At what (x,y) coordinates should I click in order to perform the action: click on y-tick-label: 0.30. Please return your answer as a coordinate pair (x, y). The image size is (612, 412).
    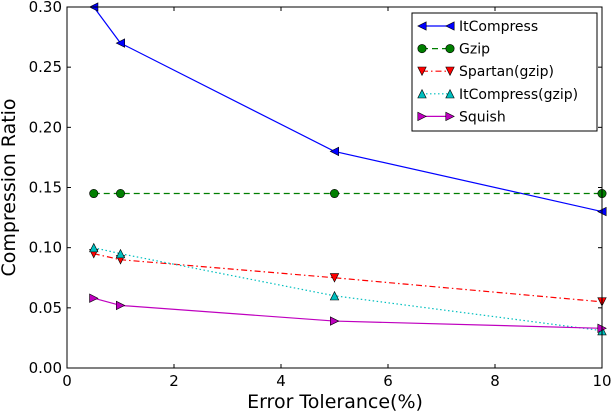
    Looking at the image, I should click on (45, 8).